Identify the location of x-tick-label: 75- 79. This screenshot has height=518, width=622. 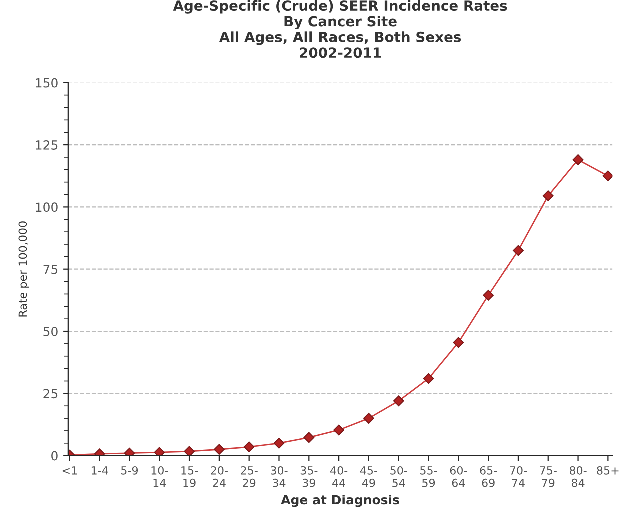
(548, 477).